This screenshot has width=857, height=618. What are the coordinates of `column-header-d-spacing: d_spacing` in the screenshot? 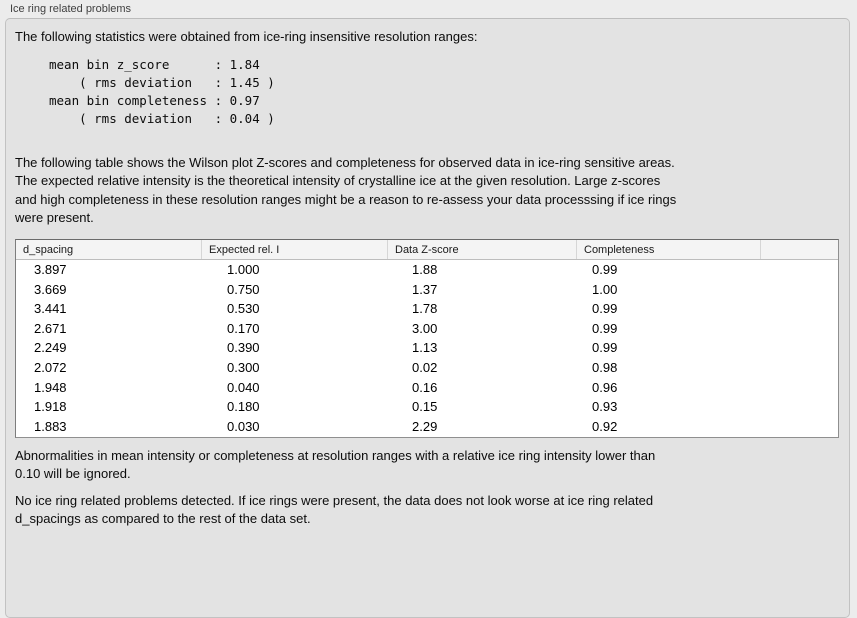 It's located at (48, 250).